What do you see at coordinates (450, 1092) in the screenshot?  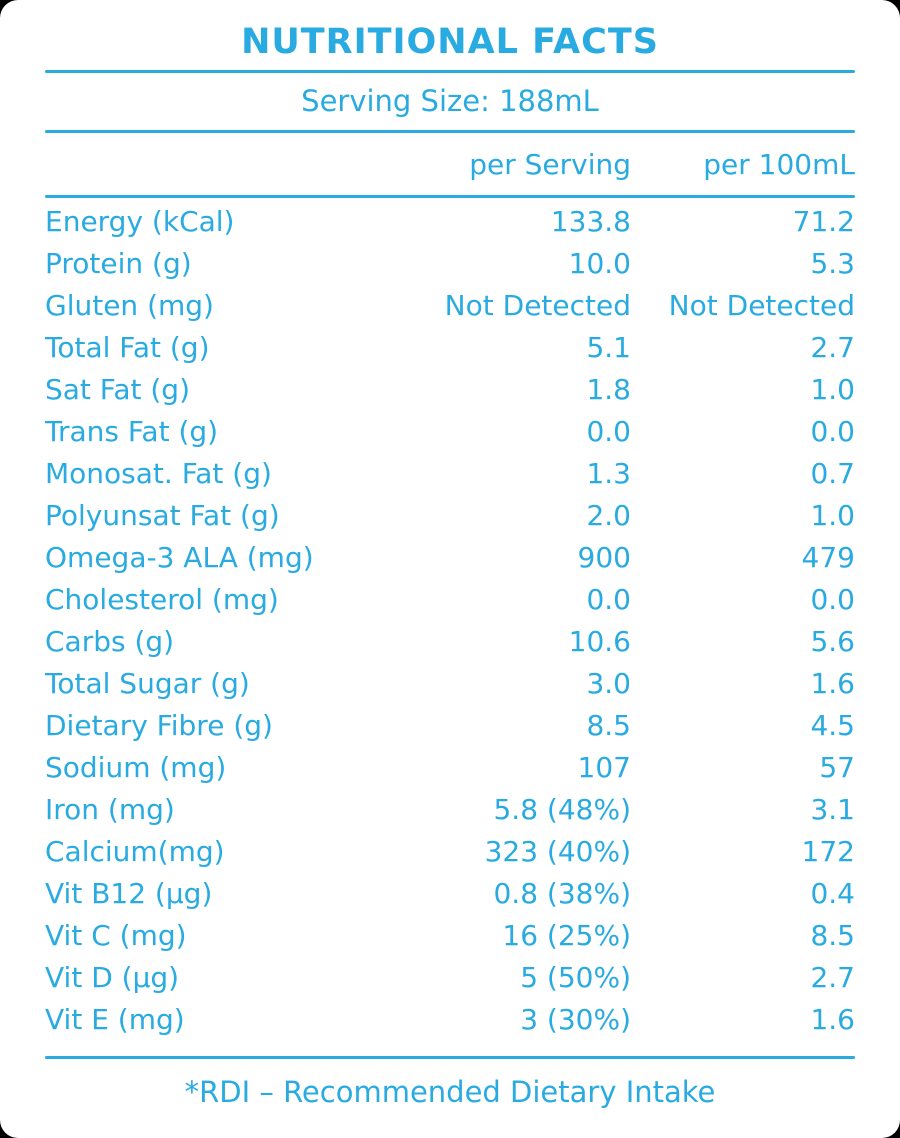 I see `rdi-footnote: *RDI – Recommended Dietary Intake` at bounding box center [450, 1092].